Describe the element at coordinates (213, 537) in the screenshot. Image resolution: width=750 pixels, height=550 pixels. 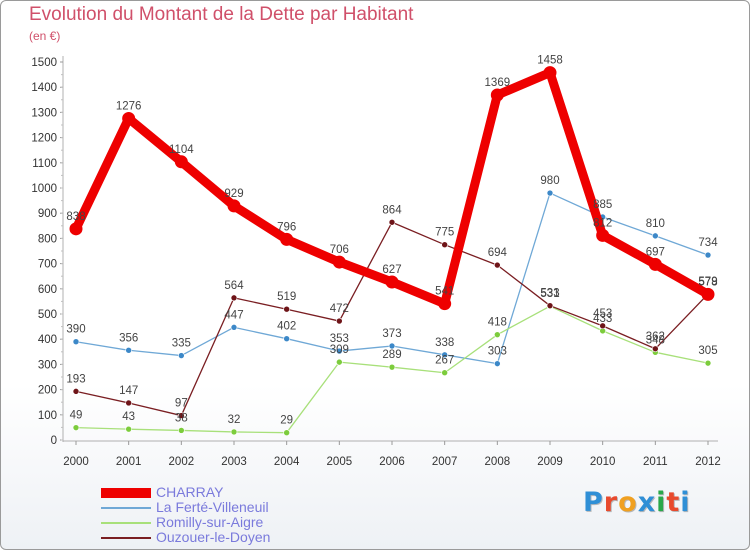
I see `legend-label: Ouzouer-le-Doyen` at that location.